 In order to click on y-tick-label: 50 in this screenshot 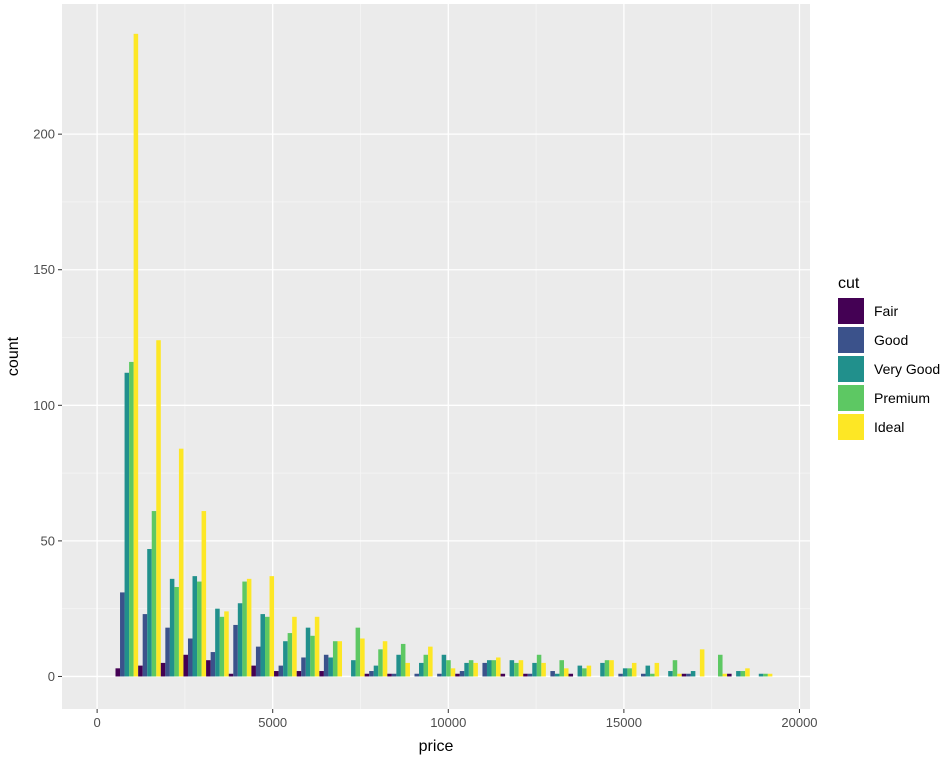, I will do `click(48, 540)`.